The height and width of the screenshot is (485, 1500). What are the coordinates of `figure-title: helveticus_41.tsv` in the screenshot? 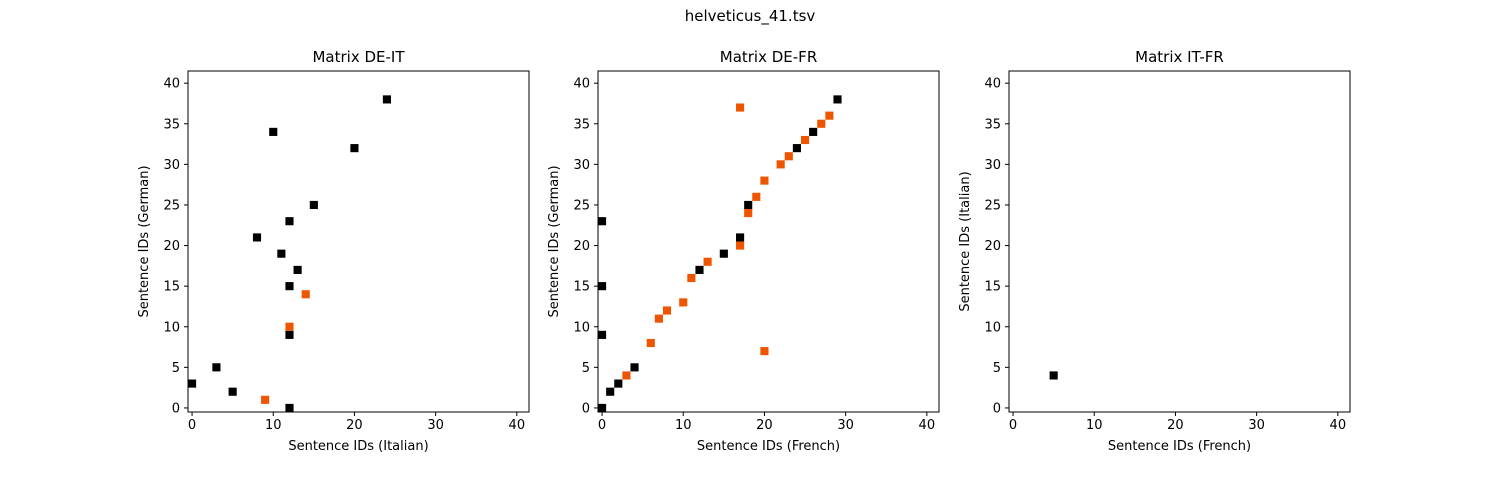 It's located at (750, 16).